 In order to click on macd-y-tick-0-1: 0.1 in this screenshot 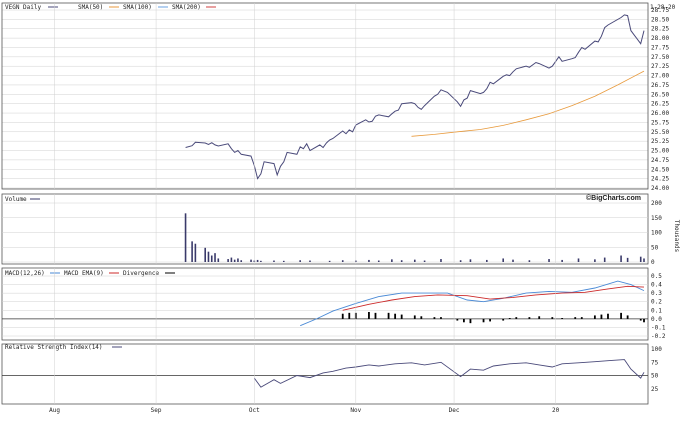, I will do `click(656, 310)`.